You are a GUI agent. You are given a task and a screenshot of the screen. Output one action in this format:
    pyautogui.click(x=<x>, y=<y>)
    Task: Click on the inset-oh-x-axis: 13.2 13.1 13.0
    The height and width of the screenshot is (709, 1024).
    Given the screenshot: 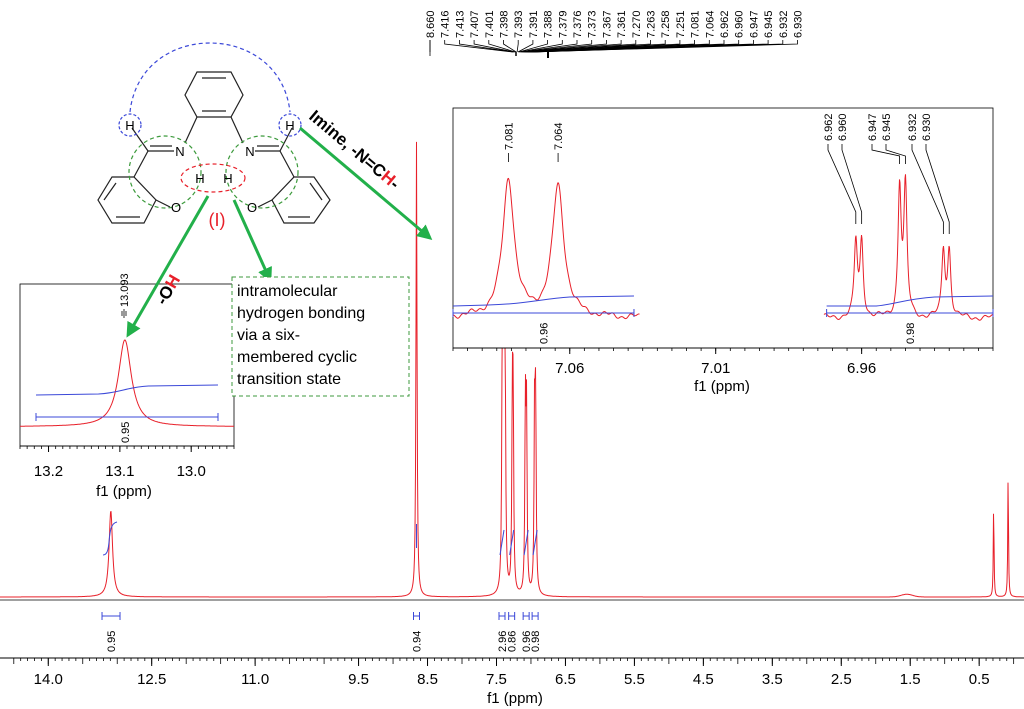 What is the action you would take?
    pyautogui.click(x=127, y=463)
    